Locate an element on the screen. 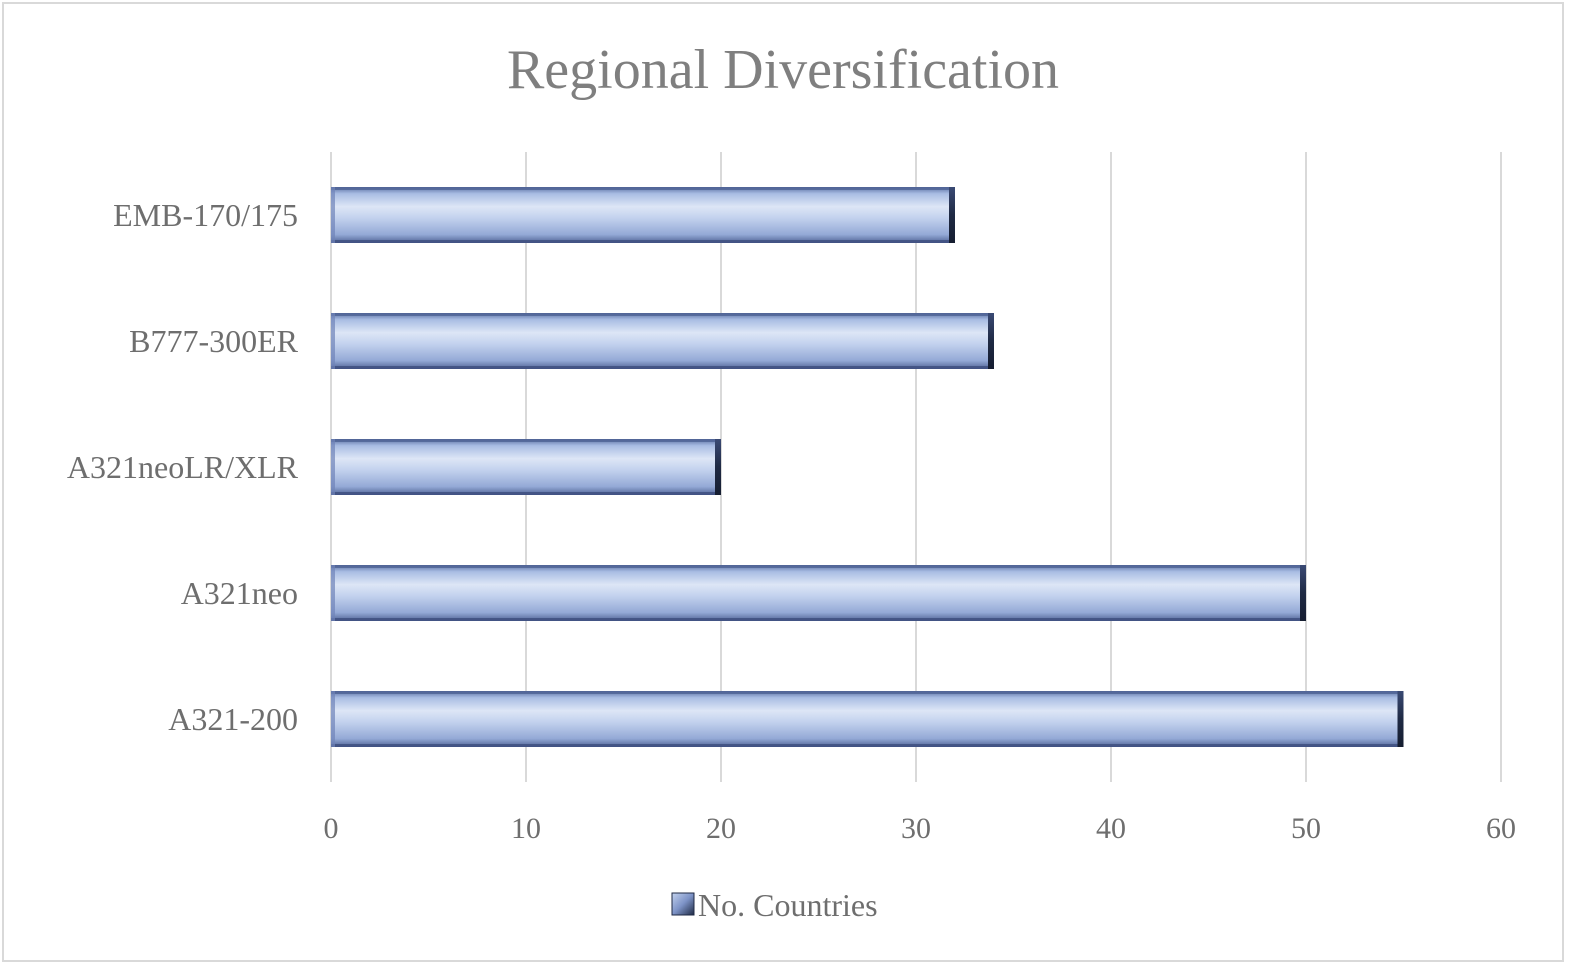 The image size is (1586, 978). bar-end-cap-EMB-170/175 is located at coordinates (952, 215).